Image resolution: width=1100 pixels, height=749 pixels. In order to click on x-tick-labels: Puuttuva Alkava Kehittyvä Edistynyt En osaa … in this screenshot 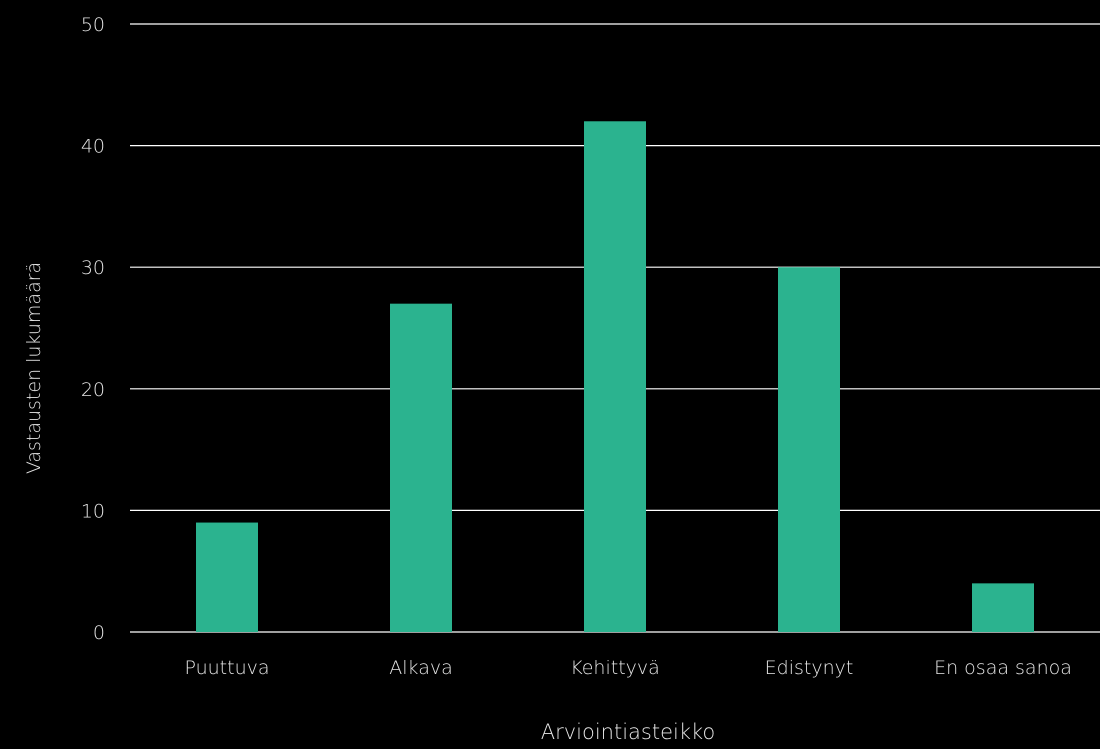, I will do `click(627, 668)`.